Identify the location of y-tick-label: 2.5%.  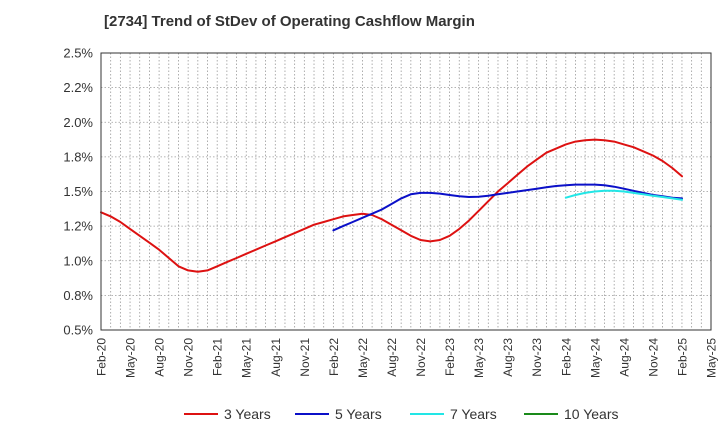
(78, 53).